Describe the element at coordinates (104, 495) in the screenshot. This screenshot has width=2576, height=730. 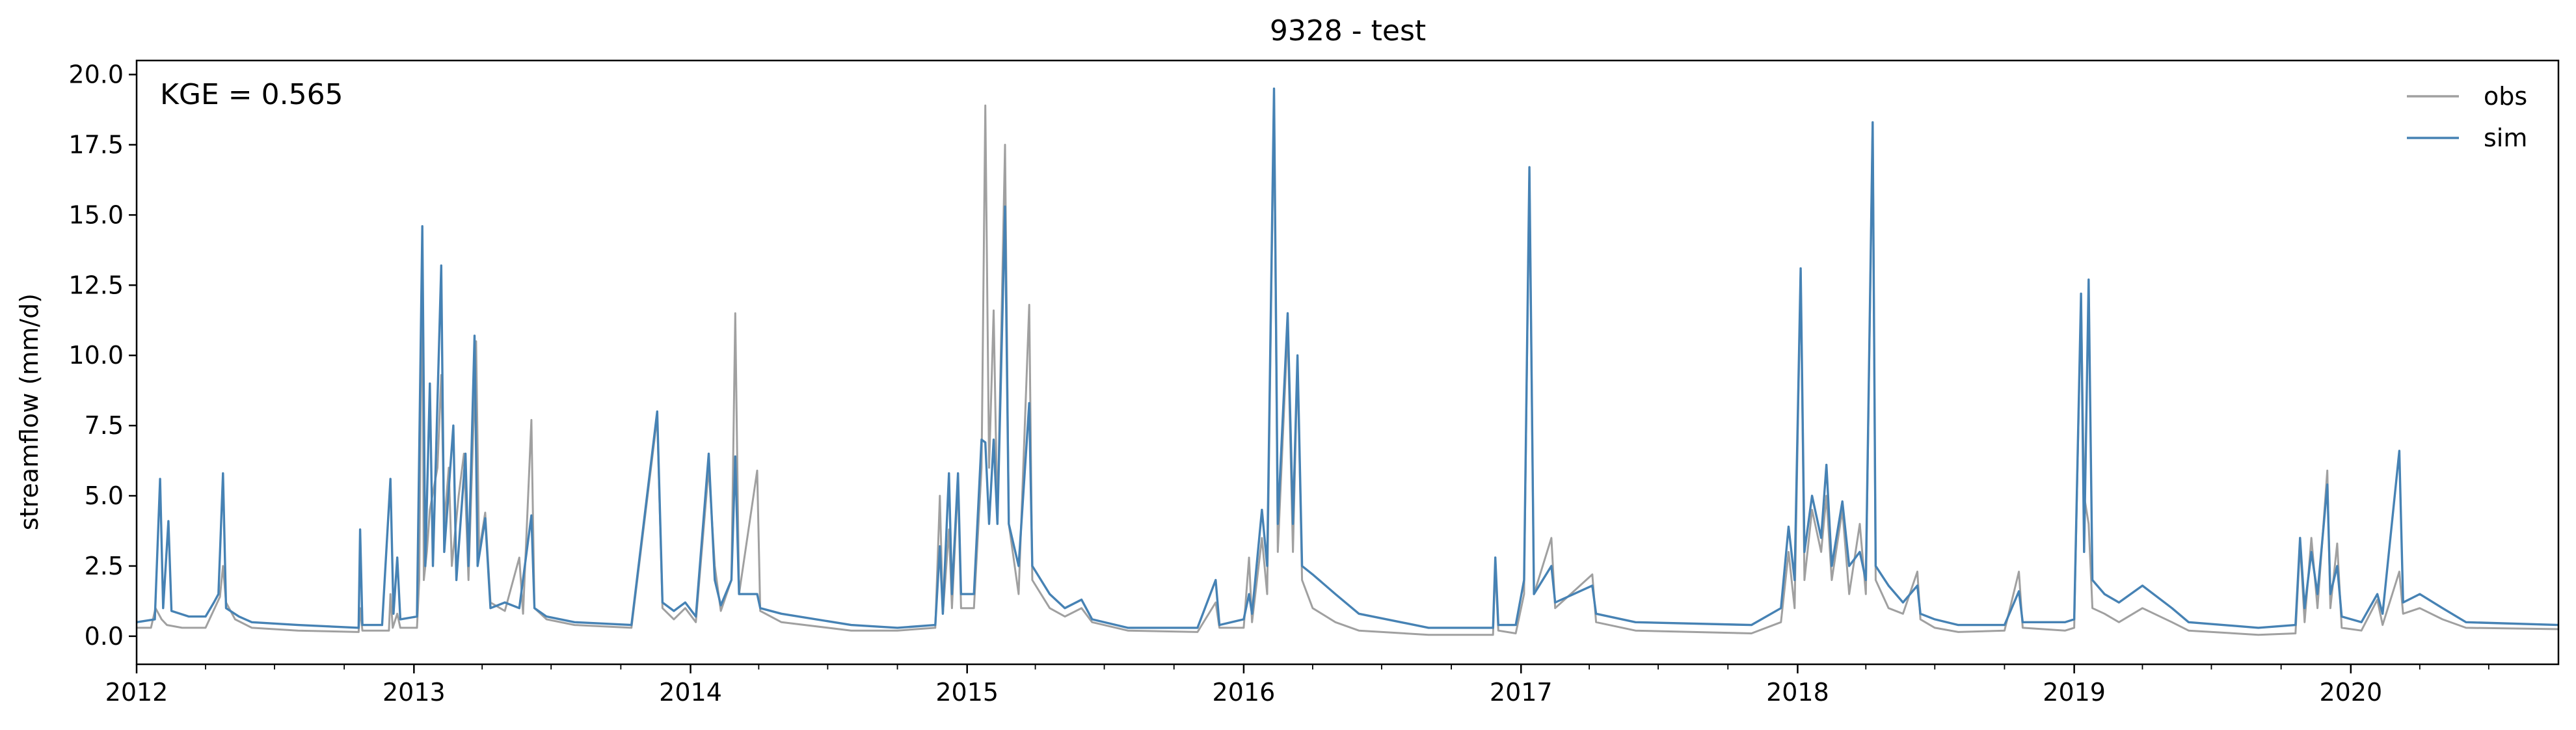
I see `y-tick-label: 5.0` at that location.